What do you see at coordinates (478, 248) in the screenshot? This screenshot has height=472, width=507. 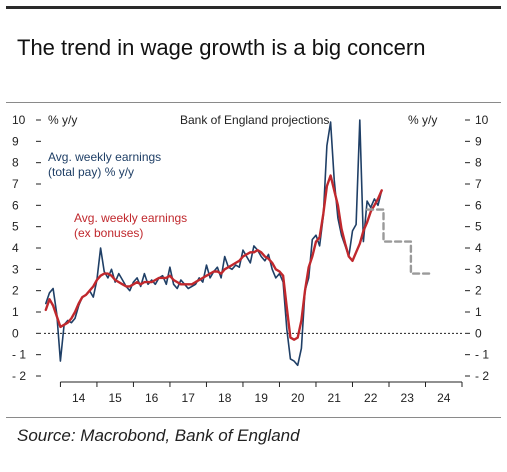 I see `y-tick-label-right: 4` at bounding box center [478, 248].